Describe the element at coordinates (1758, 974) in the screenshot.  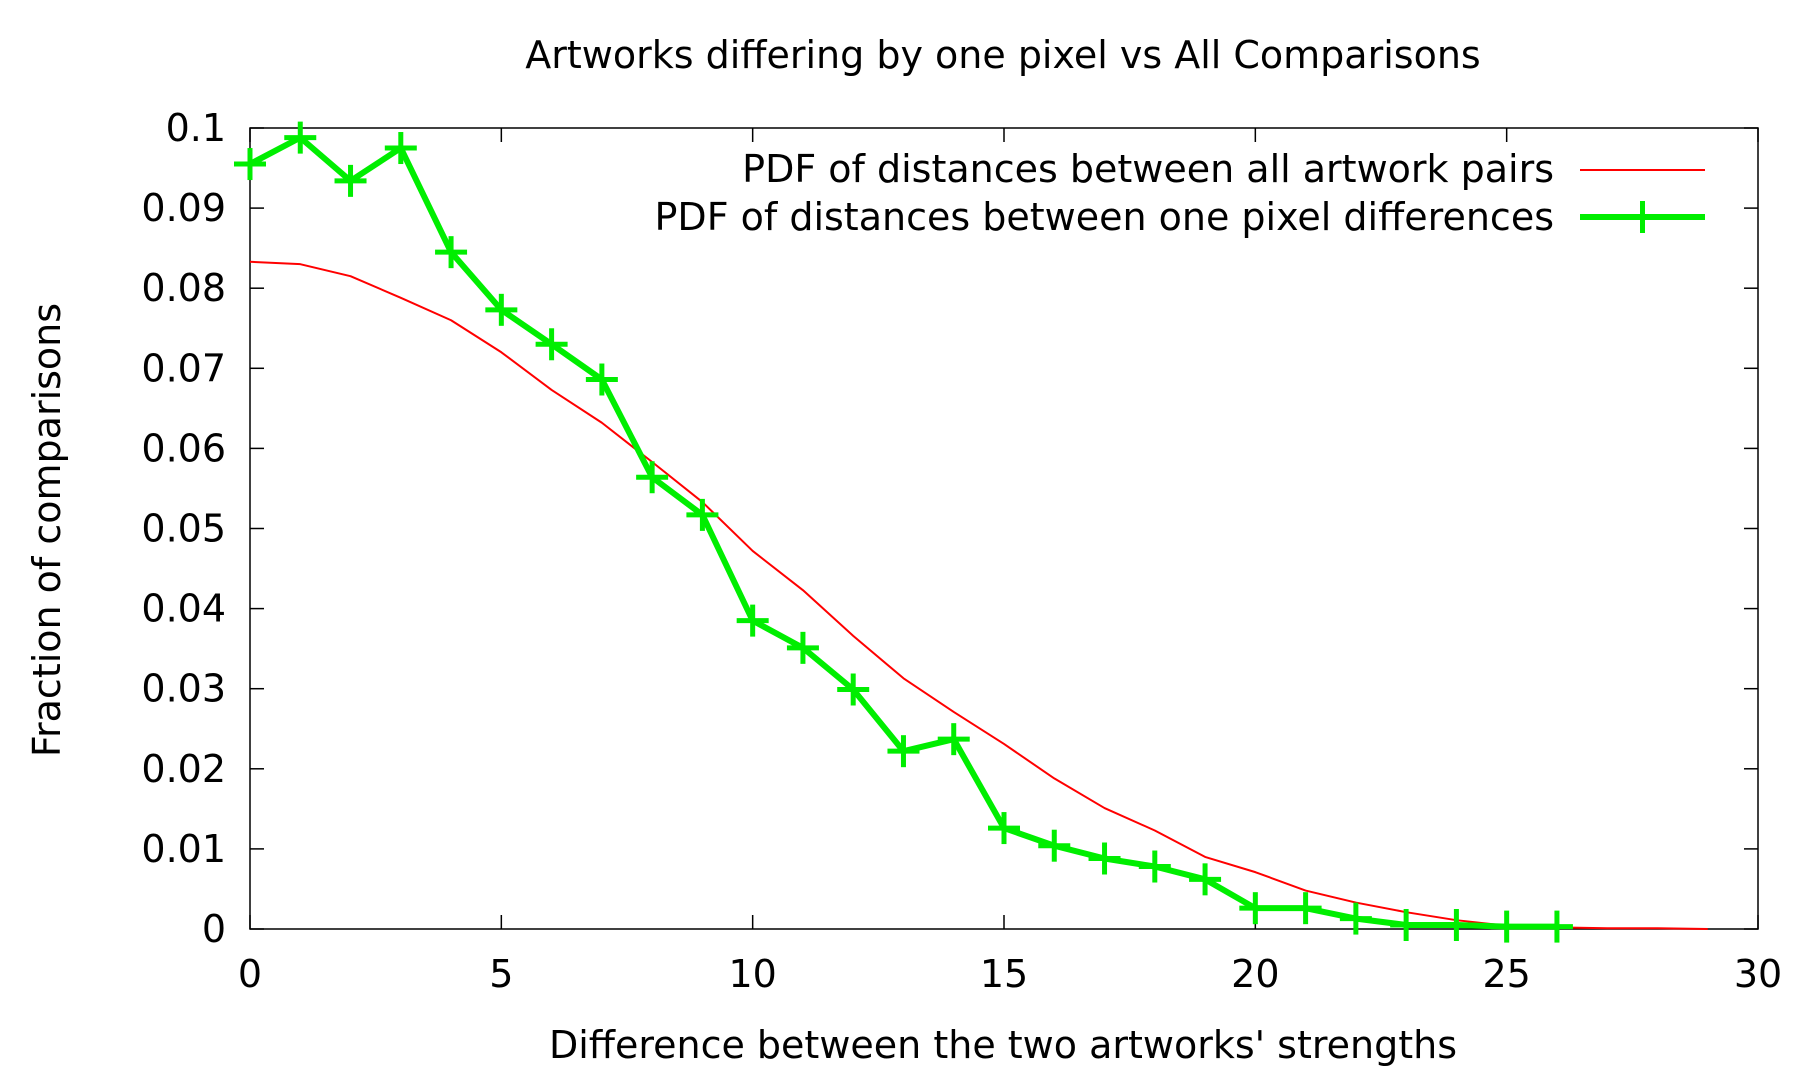
I see `x-tick-label: 30` at that location.